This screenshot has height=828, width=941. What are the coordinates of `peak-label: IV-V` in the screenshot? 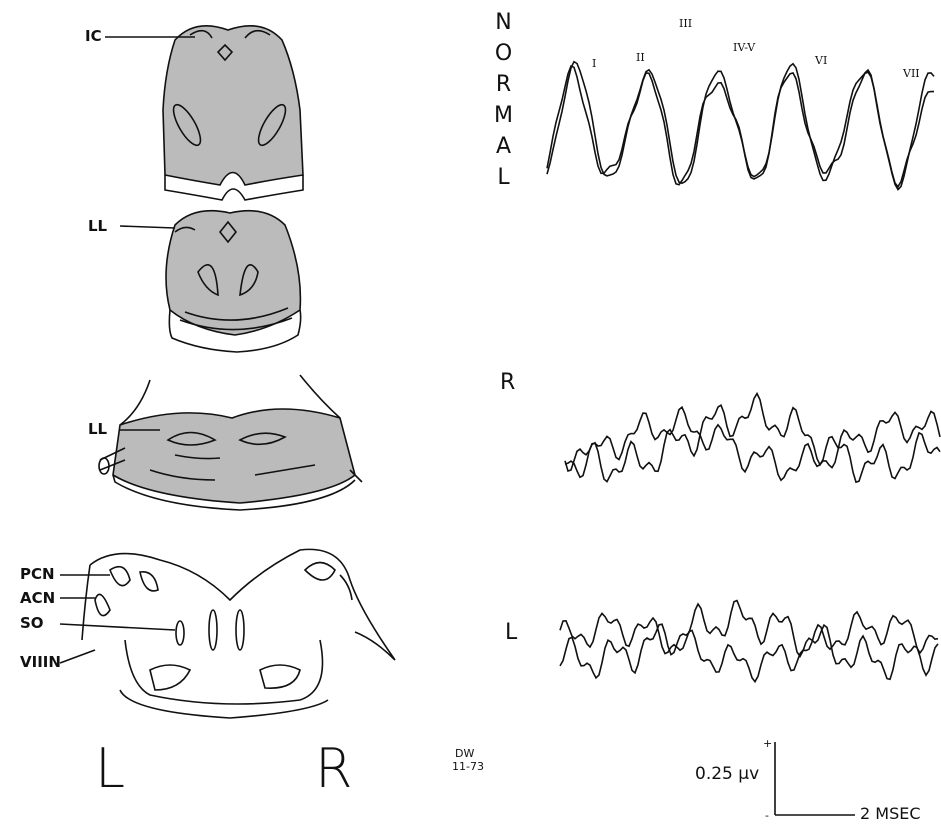 It's located at (744, 47).